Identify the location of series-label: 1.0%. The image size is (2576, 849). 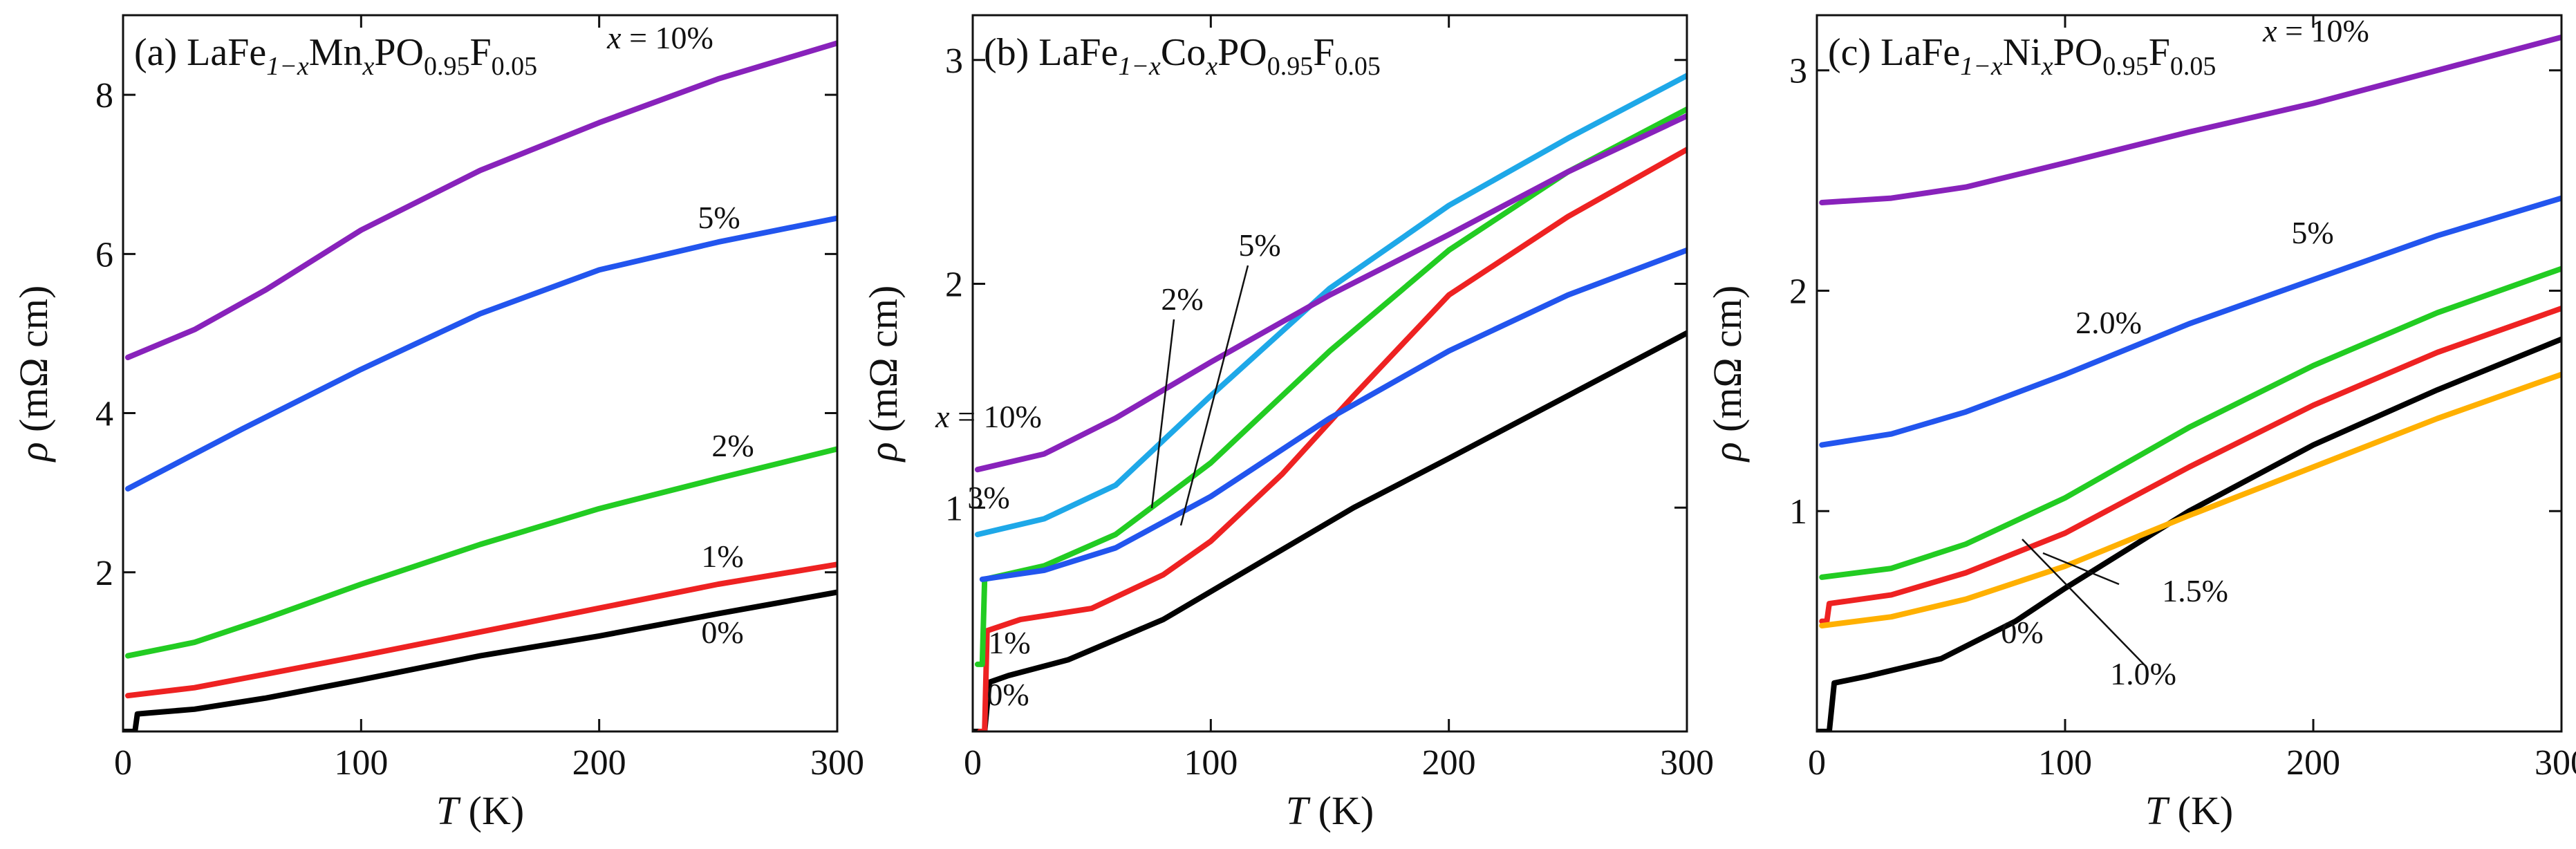
(2143, 673).